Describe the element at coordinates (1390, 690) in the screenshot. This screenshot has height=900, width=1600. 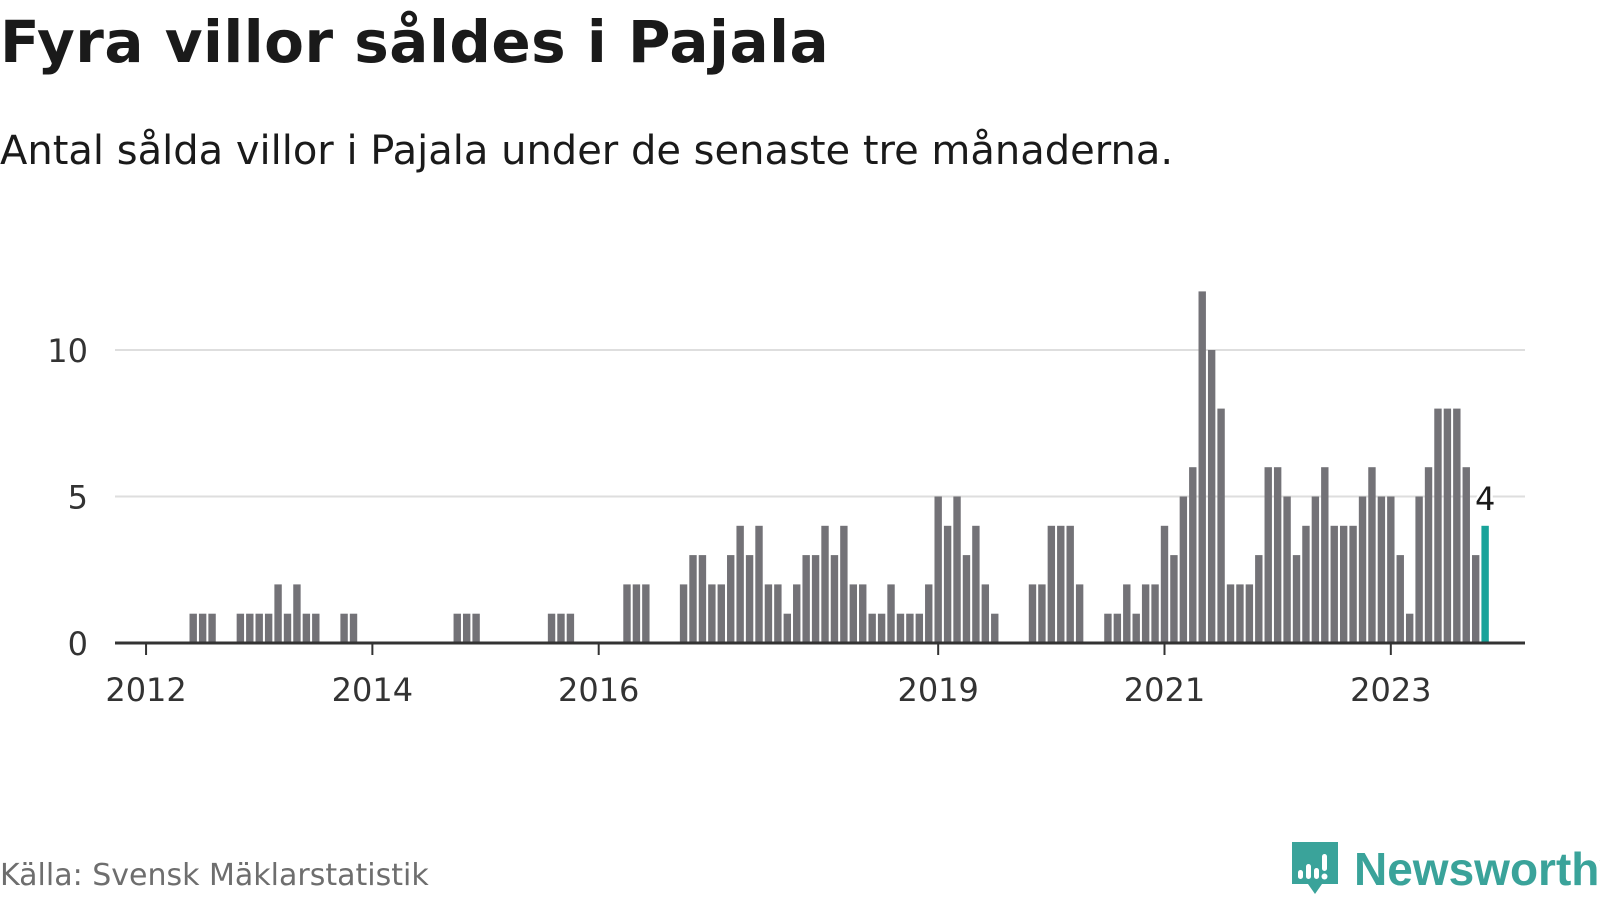
I see `x-tick-label: 2023` at that location.